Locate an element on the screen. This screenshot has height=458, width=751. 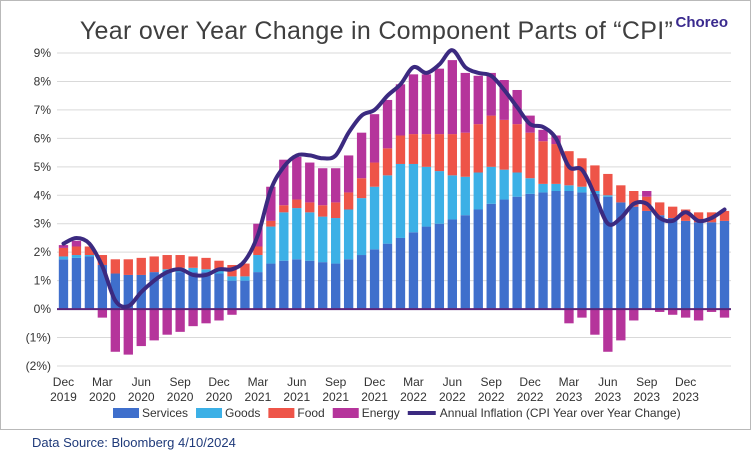
x-tick-year: 2021 is located at coordinates (335, 397).